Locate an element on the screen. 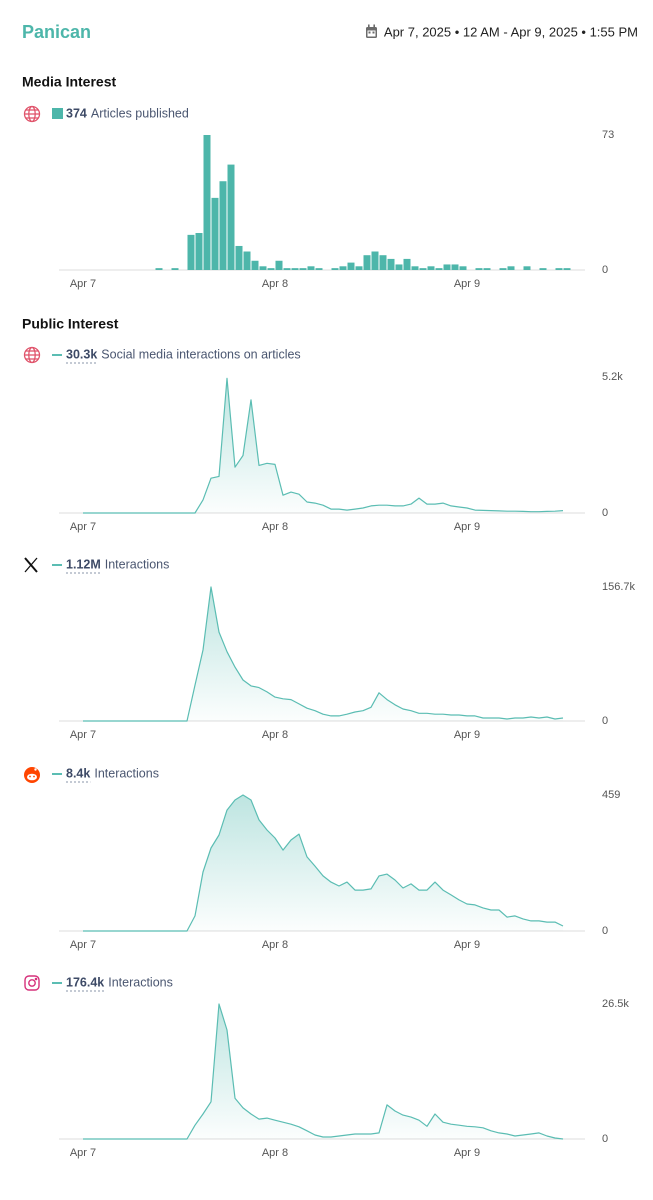 The height and width of the screenshot is (1200, 653). section-title: Media Interest is located at coordinates (69, 82).